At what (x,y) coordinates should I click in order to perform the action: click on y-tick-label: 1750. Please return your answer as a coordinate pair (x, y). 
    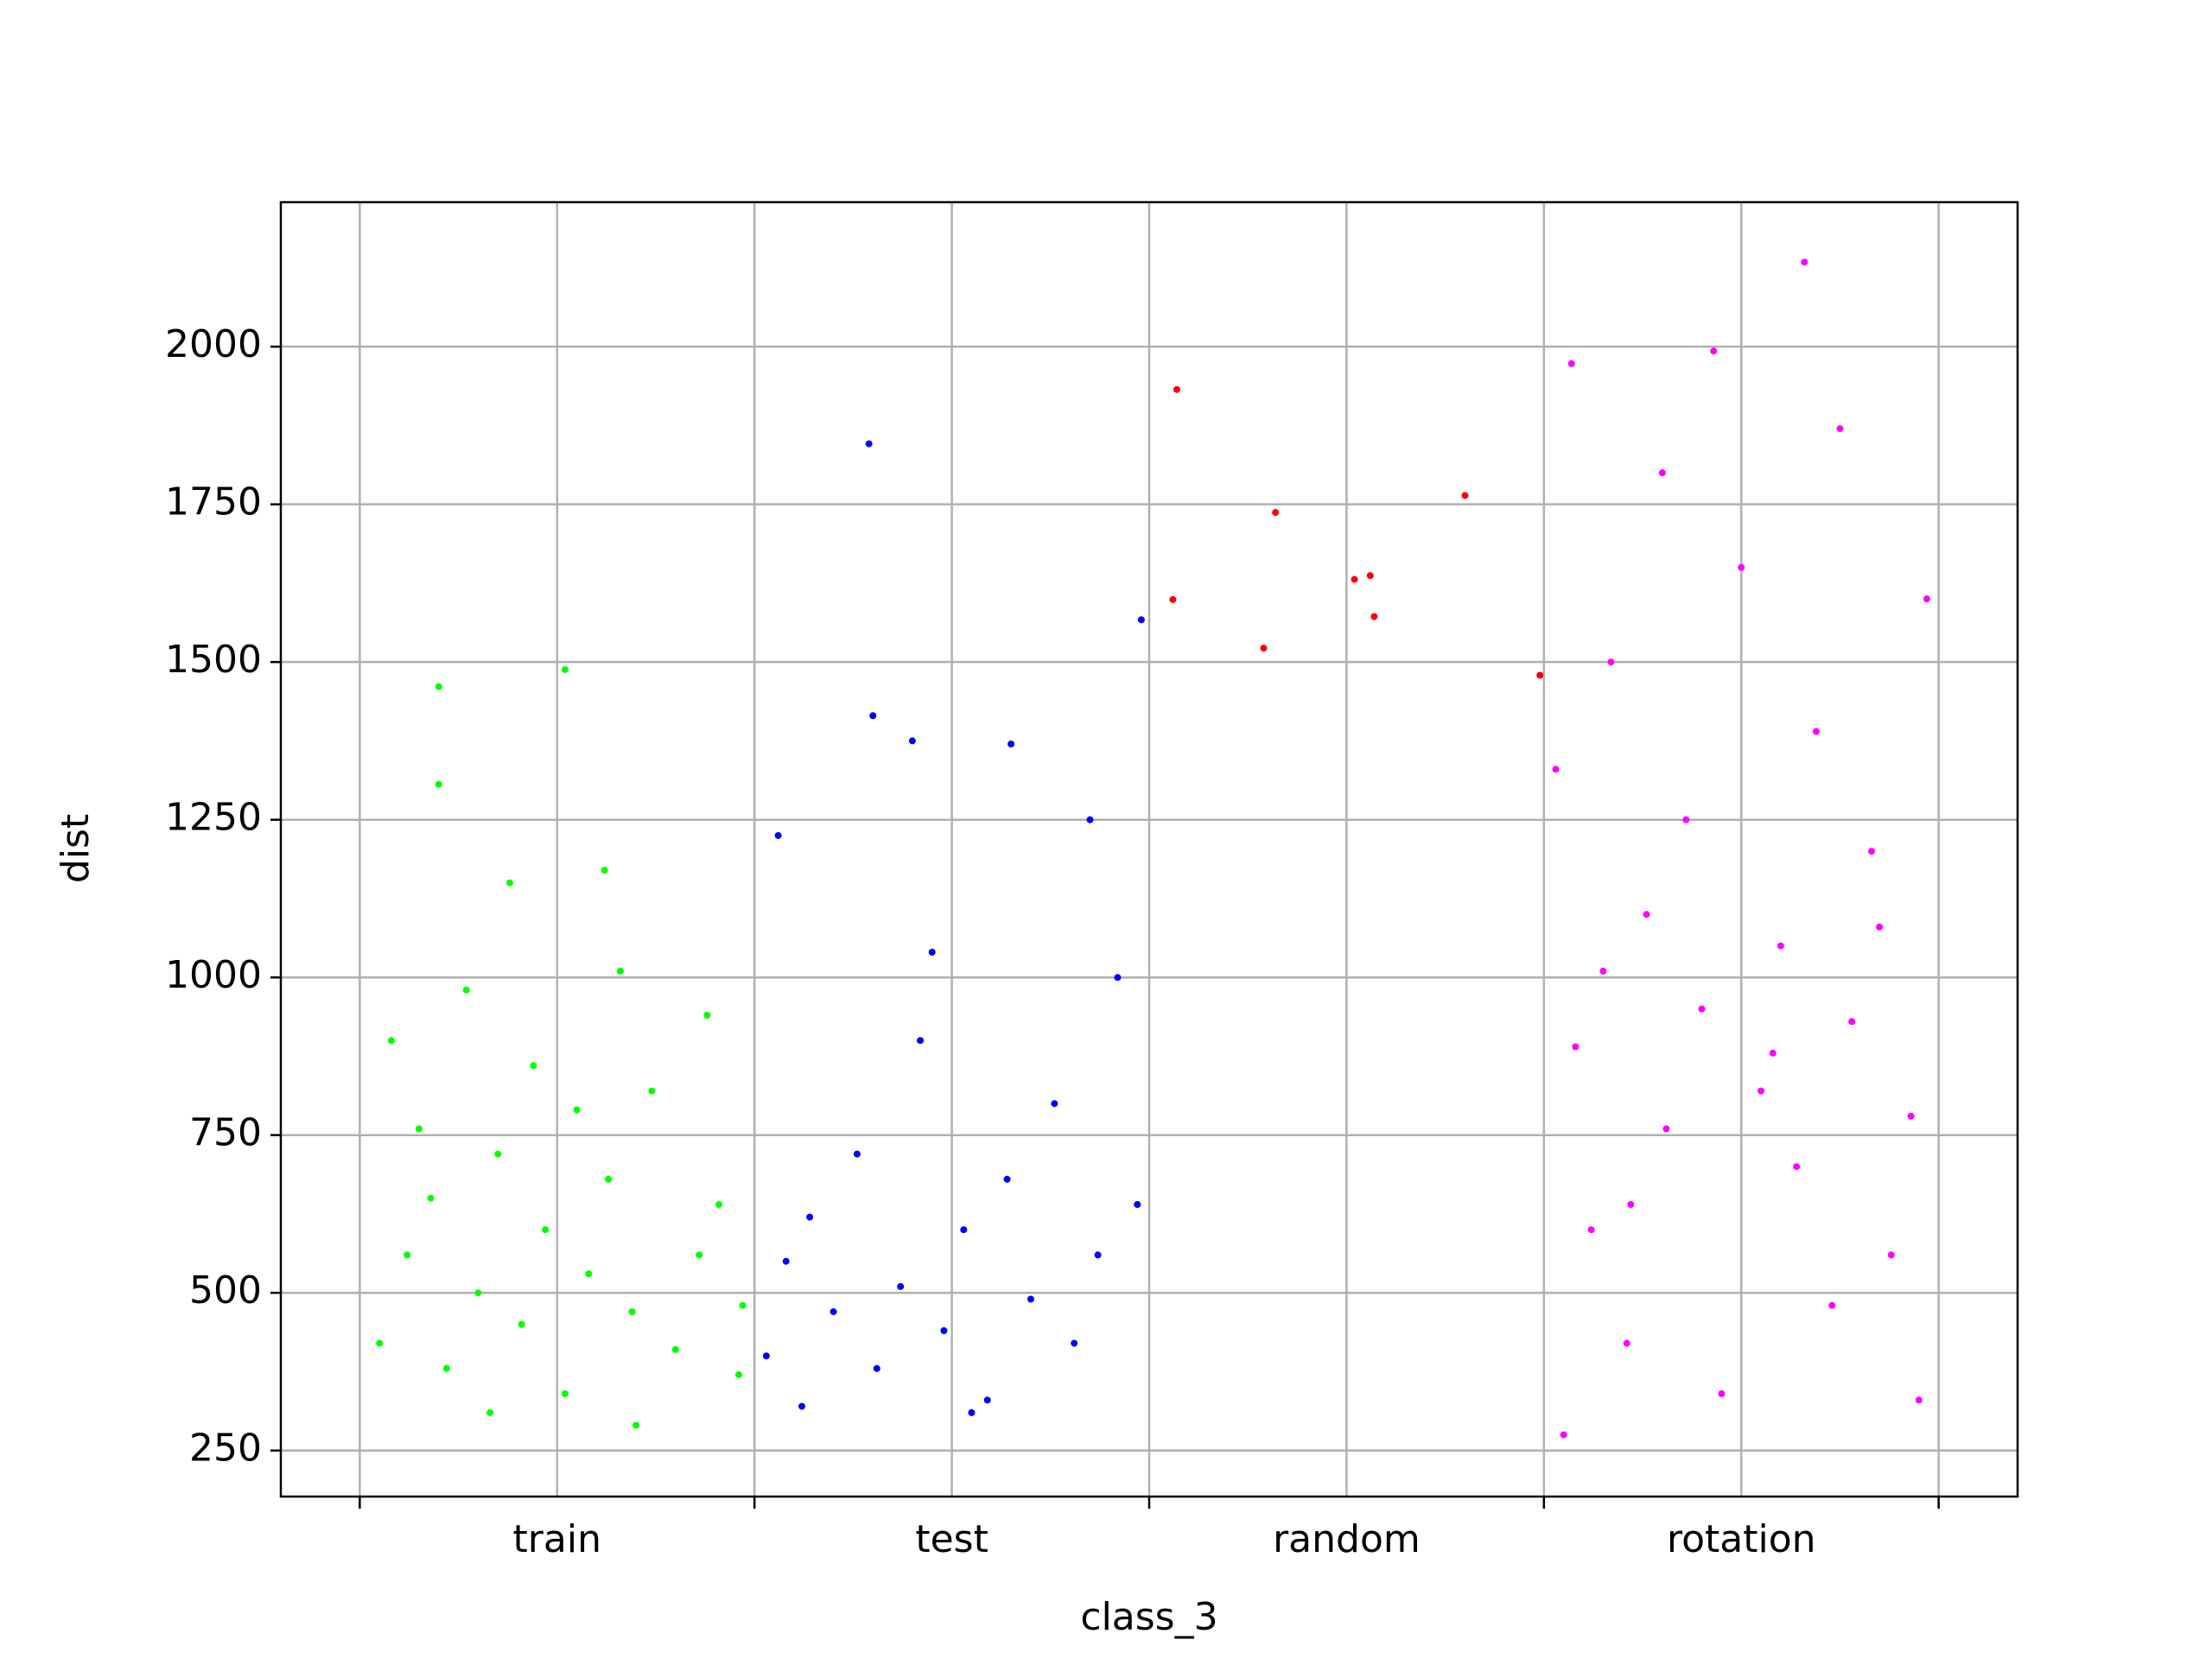
    Looking at the image, I should click on (213, 502).